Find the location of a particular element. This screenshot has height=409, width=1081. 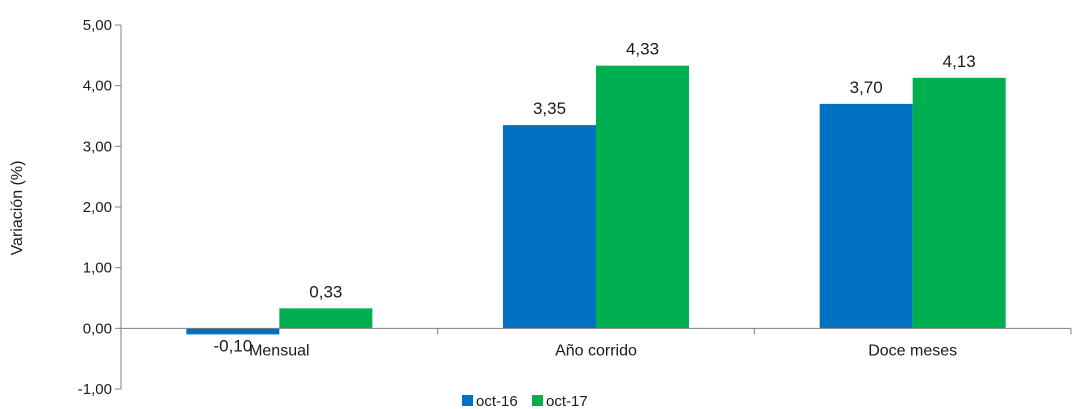

y-axis-title: Variación (%) is located at coordinates (17, 208).